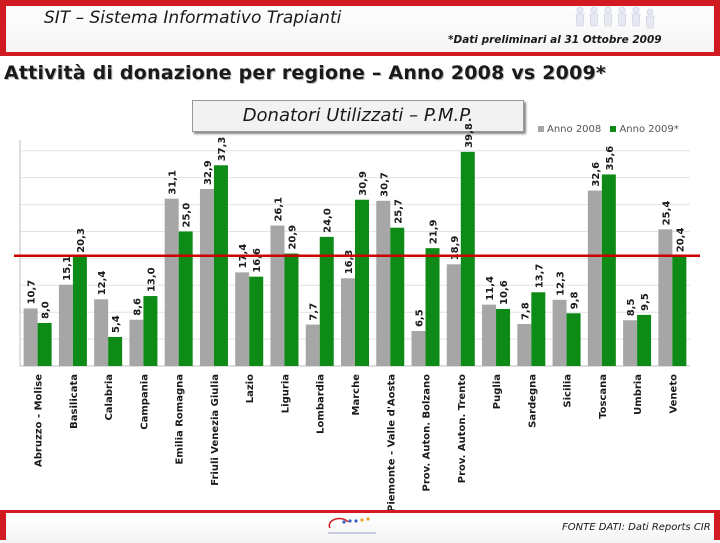  I want to click on category-label: Veneto, so click(673, 394).